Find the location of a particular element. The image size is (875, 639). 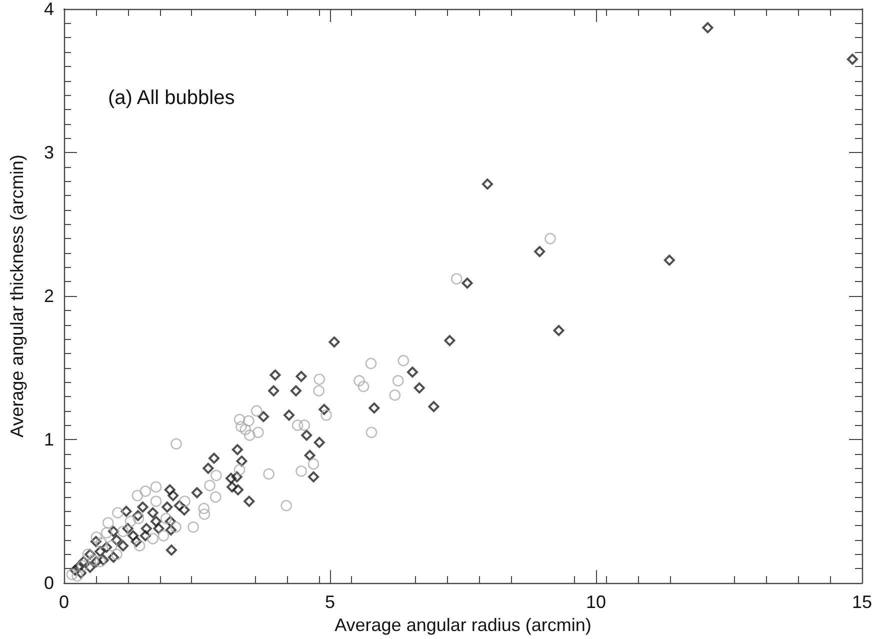

x-tick-label: 10 is located at coordinates (596, 602).